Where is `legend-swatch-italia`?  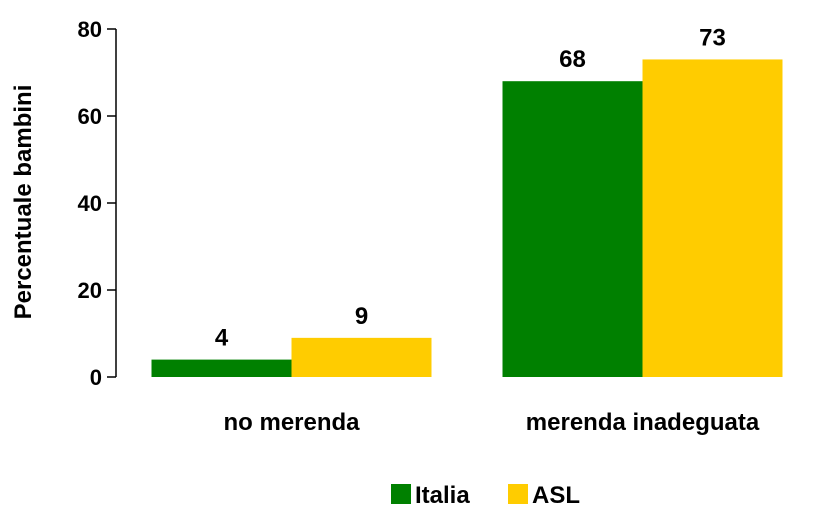
legend-swatch-italia is located at coordinates (401, 494).